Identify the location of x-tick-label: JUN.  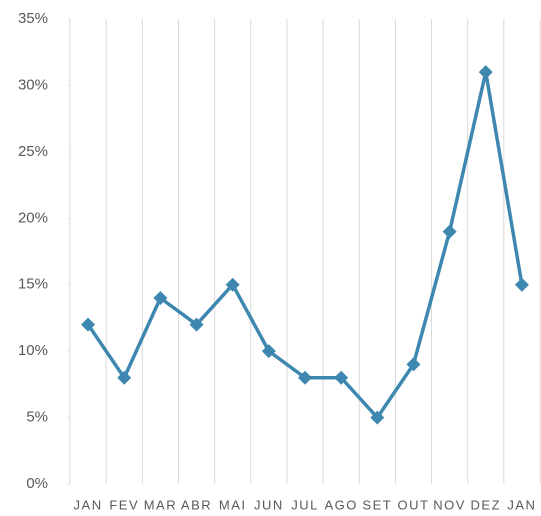
(269, 504).